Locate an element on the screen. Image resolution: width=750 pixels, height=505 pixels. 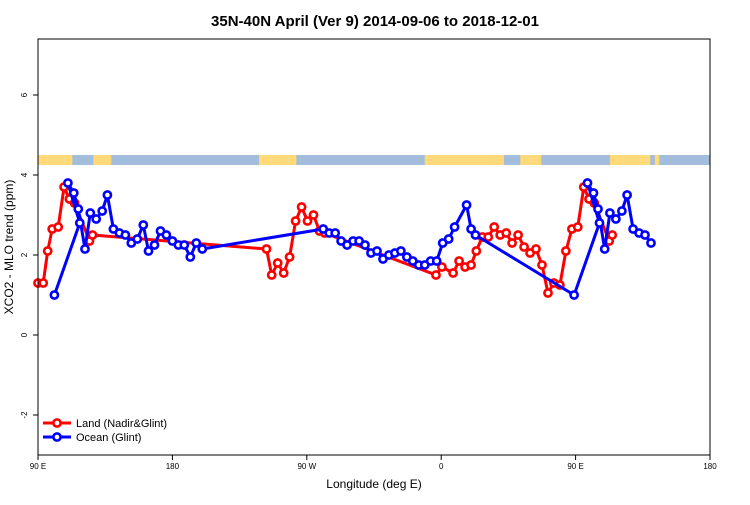
x-tick-label: 90 W is located at coordinates (306, 466).